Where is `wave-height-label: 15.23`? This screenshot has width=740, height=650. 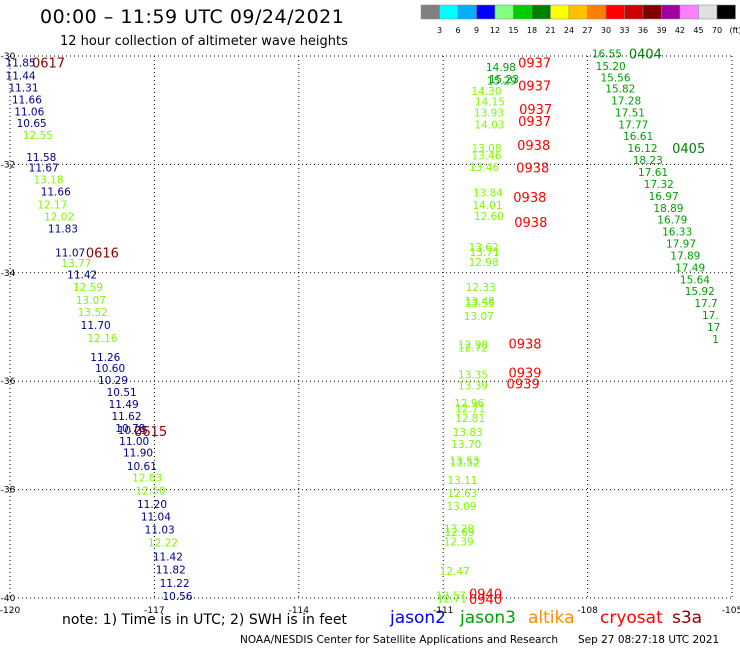
wave-height-label: 15.23 is located at coordinates (504, 80).